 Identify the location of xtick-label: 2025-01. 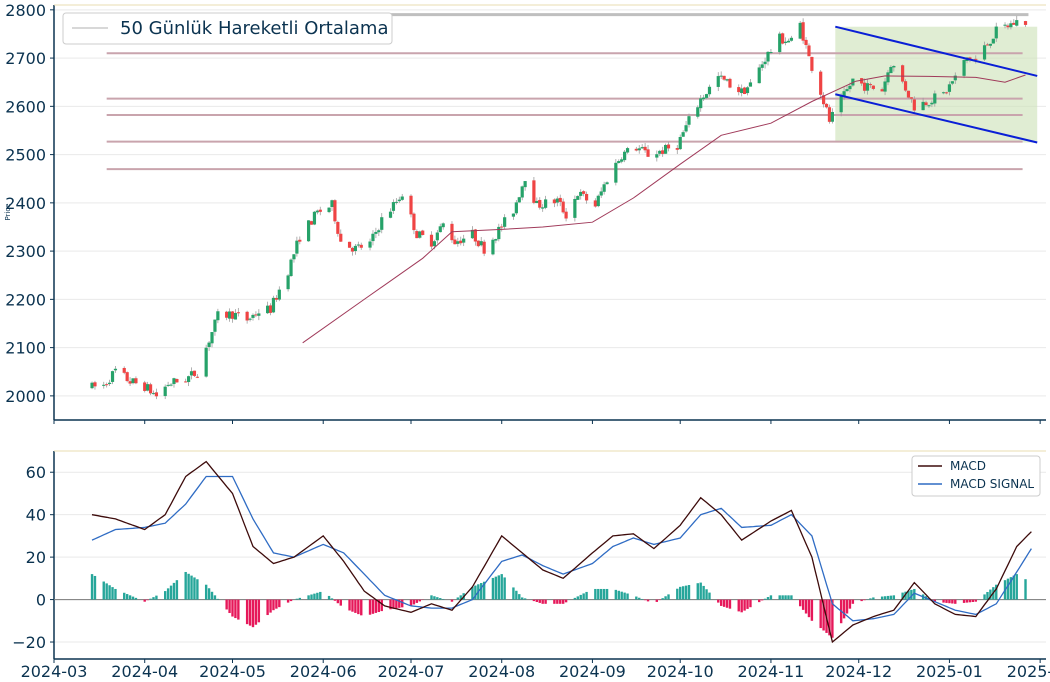
(949, 671).